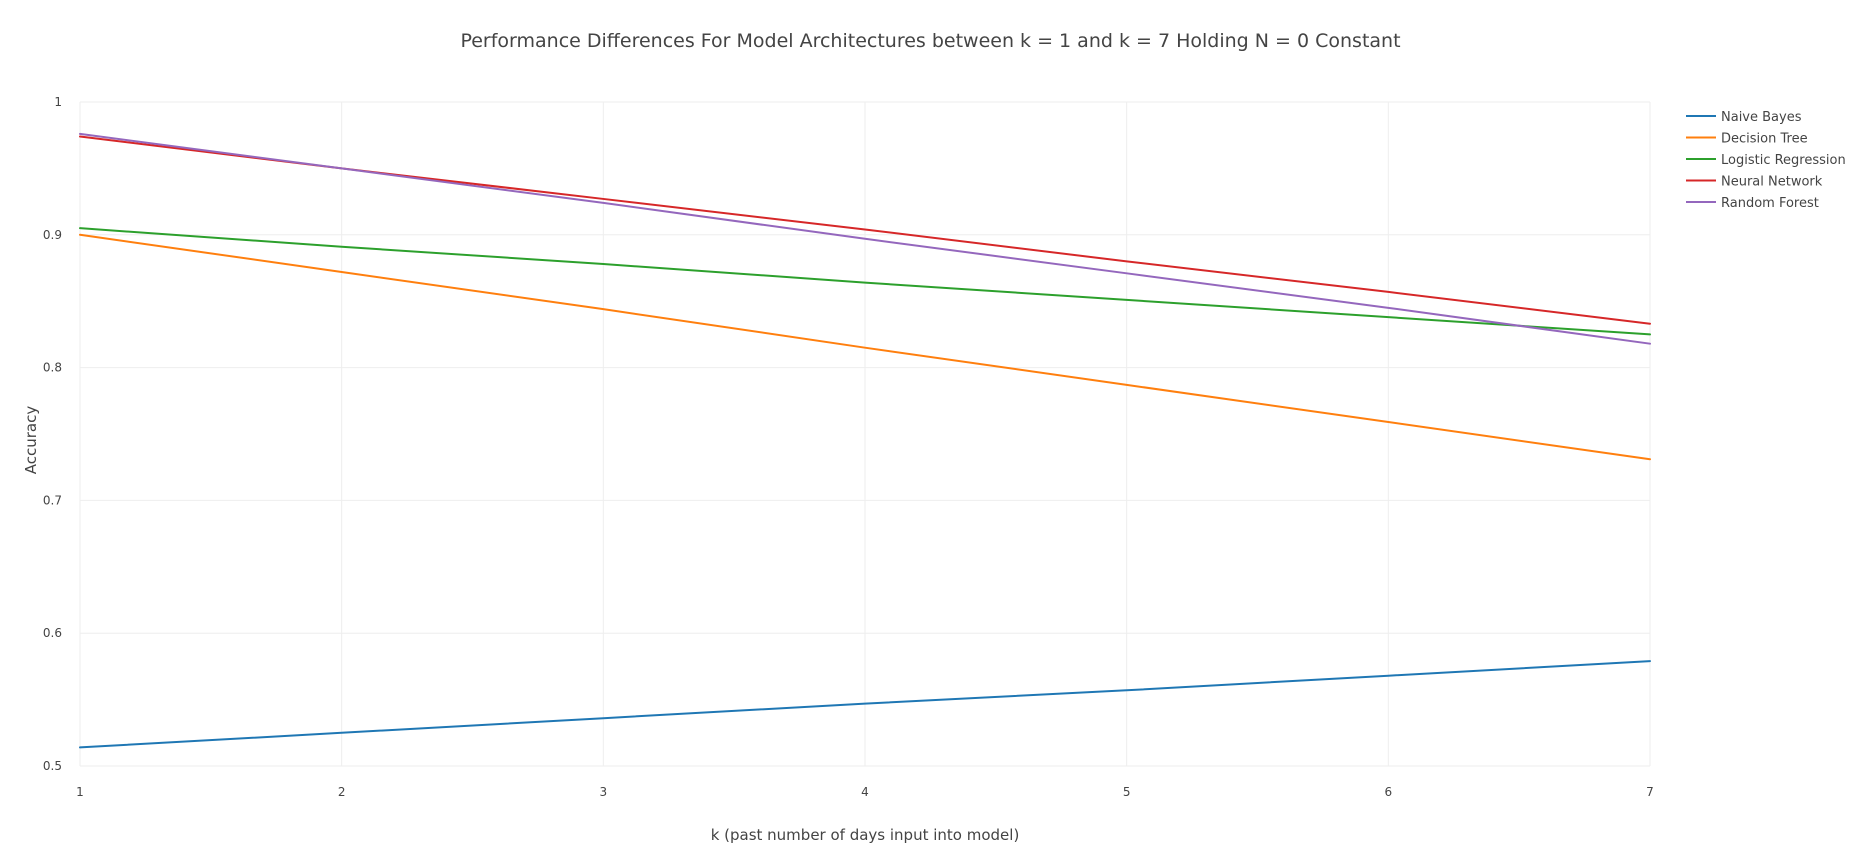 Image resolution: width=1861 pixels, height=860 pixels. What do you see at coordinates (865, 281) in the screenshot?
I see `series-line-logistic-regression` at bounding box center [865, 281].